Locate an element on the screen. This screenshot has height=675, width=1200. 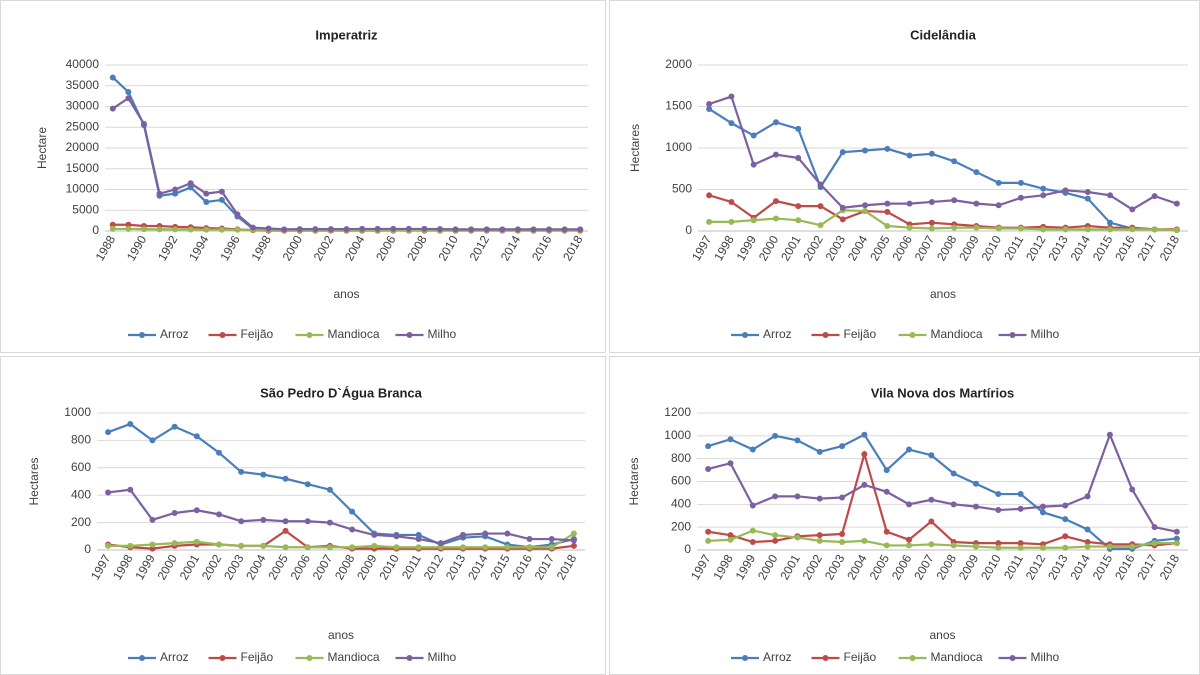
y-tick-label: 1000 is located at coordinates (77, 412).